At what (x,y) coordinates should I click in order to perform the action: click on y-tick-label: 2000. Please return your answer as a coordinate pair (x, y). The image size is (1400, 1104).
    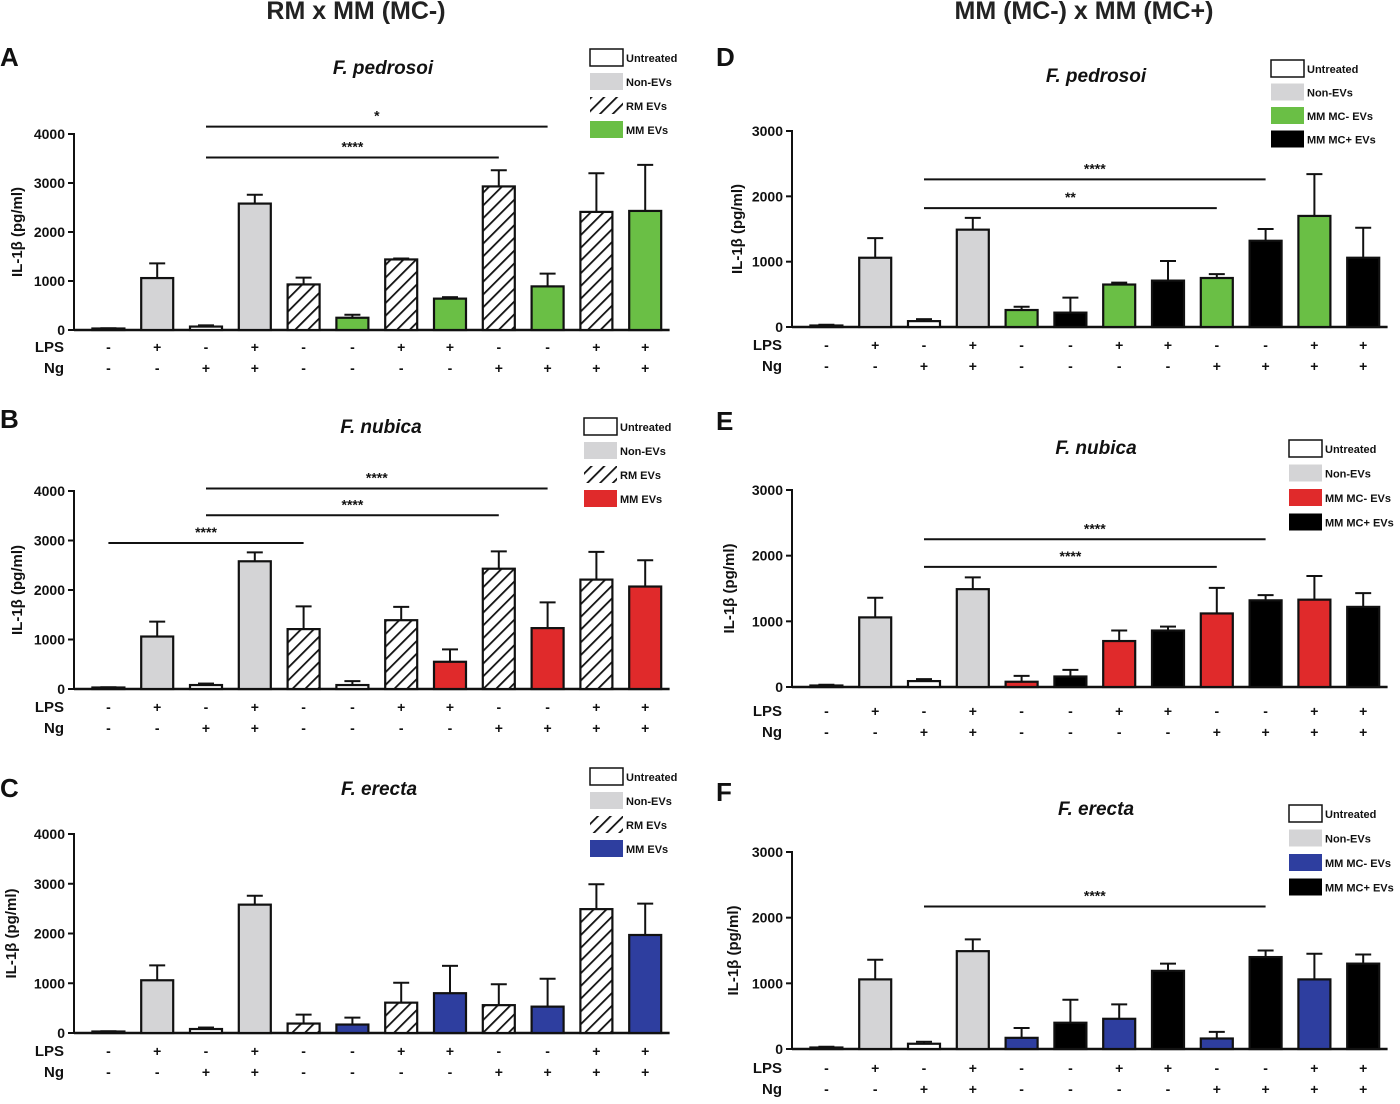
    Looking at the image, I should click on (767, 918).